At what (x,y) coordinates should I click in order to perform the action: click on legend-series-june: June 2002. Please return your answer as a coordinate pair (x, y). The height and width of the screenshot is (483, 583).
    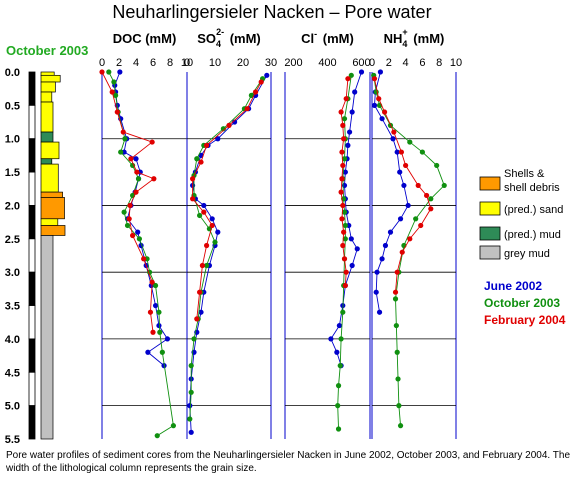
    Looking at the image, I should click on (513, 286).